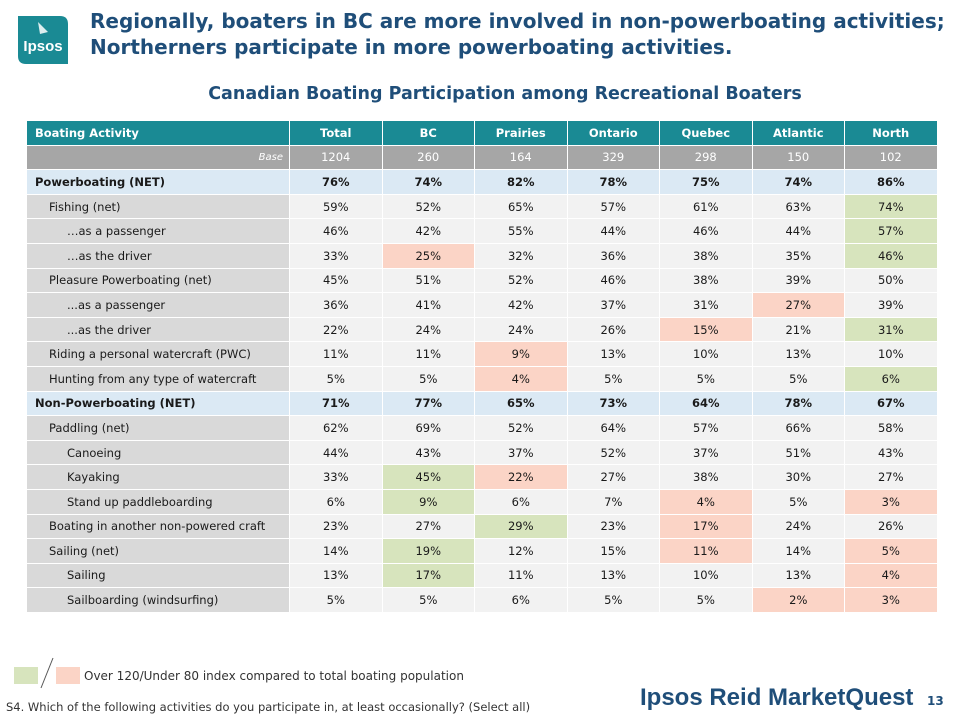 The width and height of the screenshot is (960, 720). Describe the element at coordinates (891, 133) in the screenshot. I see `column-header: North` at that location.